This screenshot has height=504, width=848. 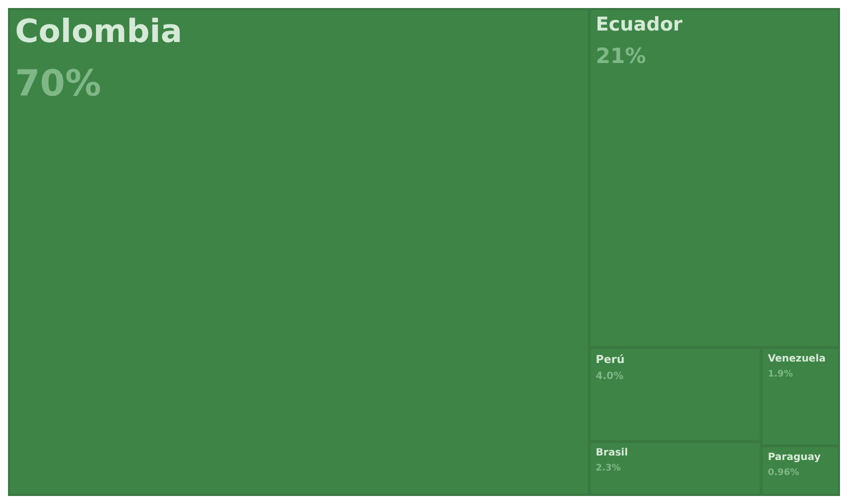 I want to click on data-label: 1.9%, so click(x=780, y=375).